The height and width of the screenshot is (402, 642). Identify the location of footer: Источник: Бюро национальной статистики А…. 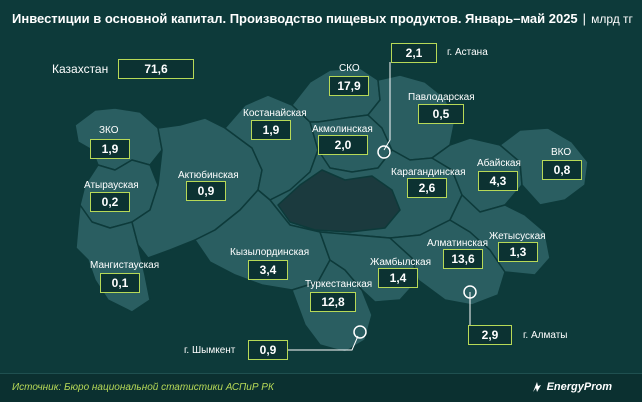
(321, 387).